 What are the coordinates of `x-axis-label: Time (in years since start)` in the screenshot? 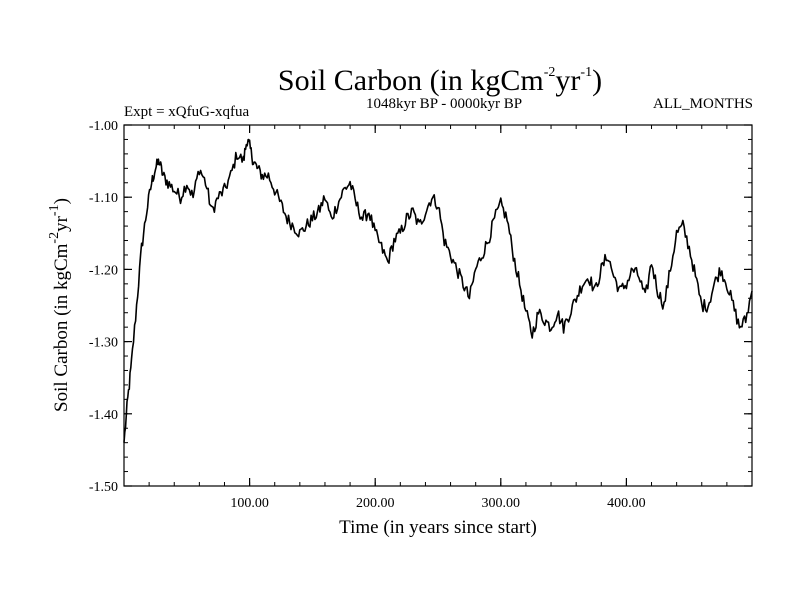 It's located at (438, 527).